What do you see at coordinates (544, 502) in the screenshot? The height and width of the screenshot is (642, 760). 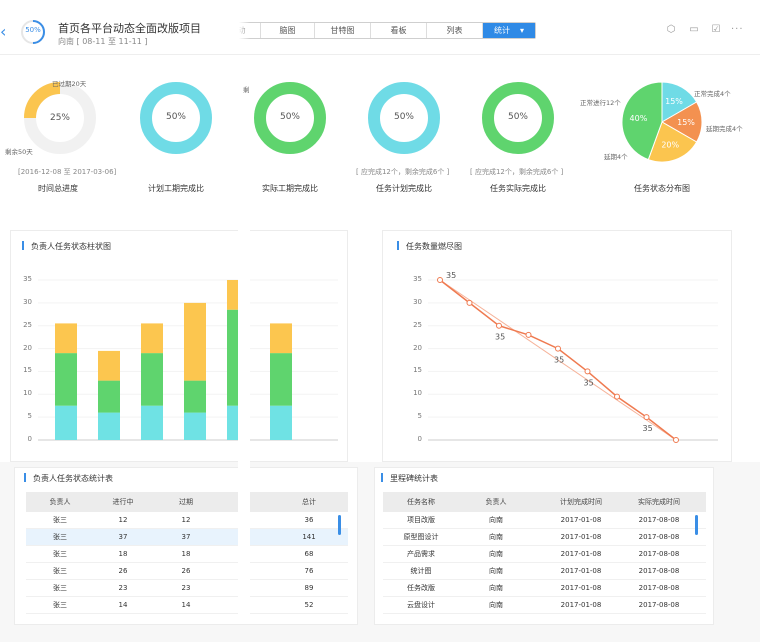 I see `table-header: 任务名称 负责人 计划完成时间 实际完成时间` at bounding box center [544, 502].